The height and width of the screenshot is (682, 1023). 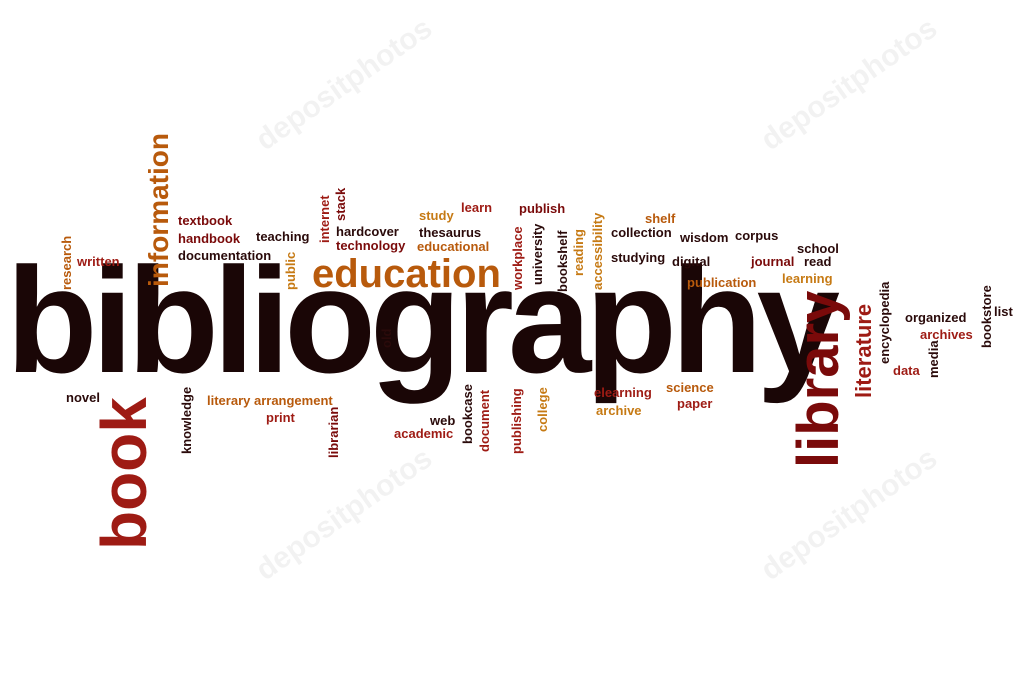 I want to click on word-studying: studying, so click(x=638, y=257).